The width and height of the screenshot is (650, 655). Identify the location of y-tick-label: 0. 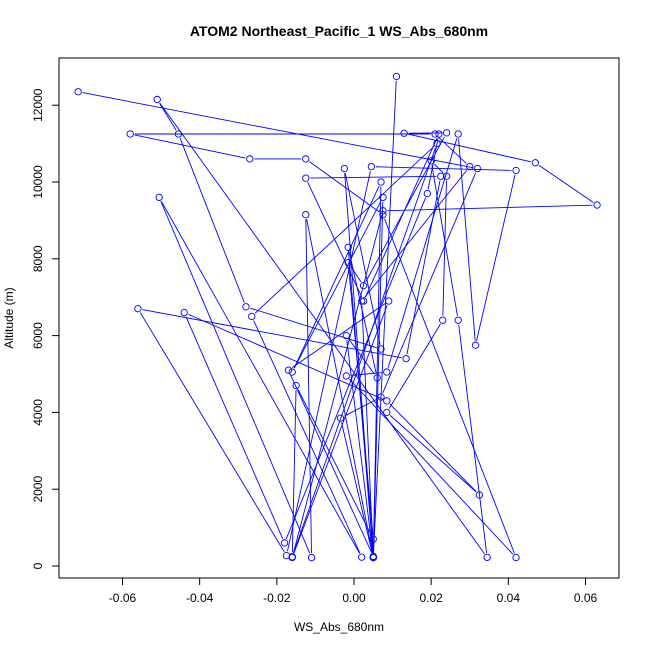
(38, 565).